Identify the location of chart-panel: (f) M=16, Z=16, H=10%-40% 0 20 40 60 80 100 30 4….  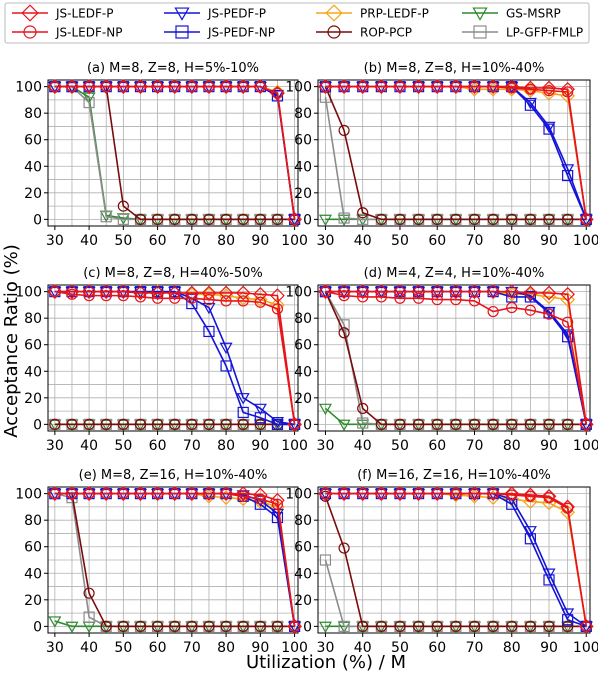
(441, 562).